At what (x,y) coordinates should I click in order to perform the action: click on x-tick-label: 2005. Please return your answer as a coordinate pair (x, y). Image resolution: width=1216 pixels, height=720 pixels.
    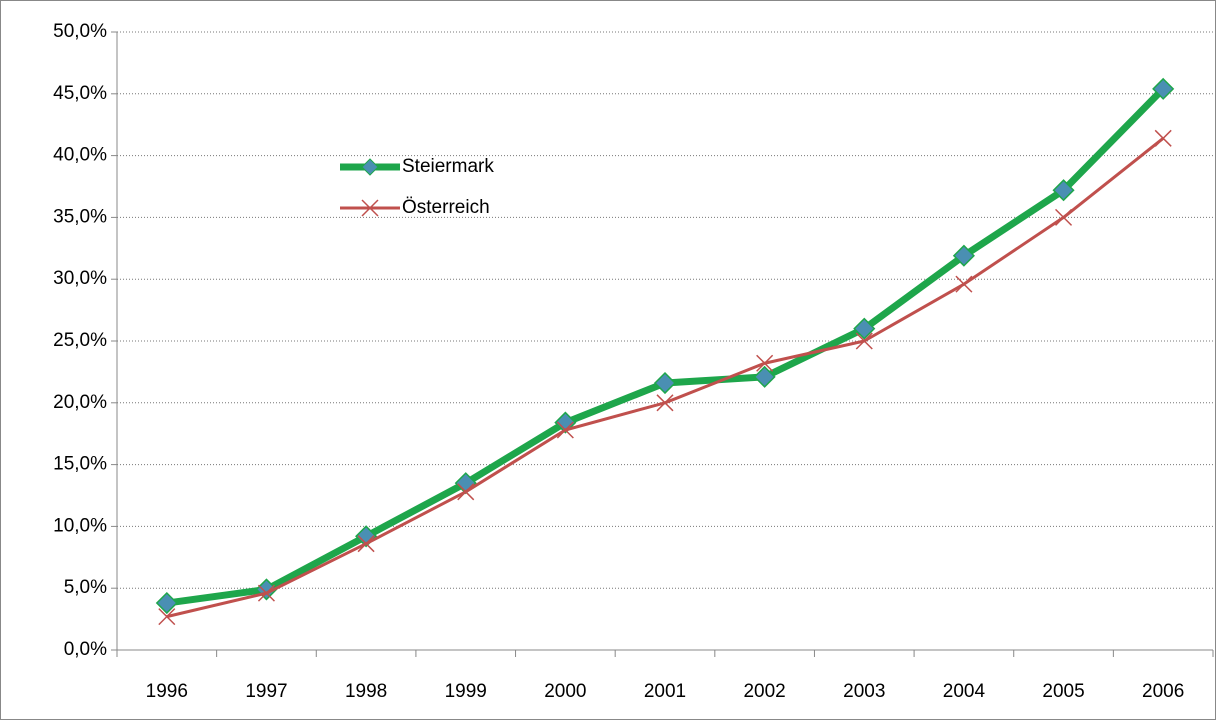
    Looking at the image, I should click on (1063, 691).